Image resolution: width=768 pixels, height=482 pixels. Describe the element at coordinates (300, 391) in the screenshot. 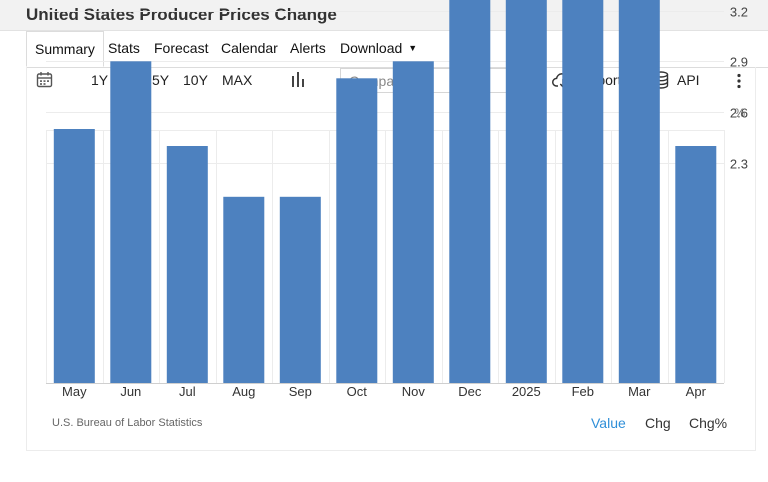

I see `x-tick-label: Sep` at that location.